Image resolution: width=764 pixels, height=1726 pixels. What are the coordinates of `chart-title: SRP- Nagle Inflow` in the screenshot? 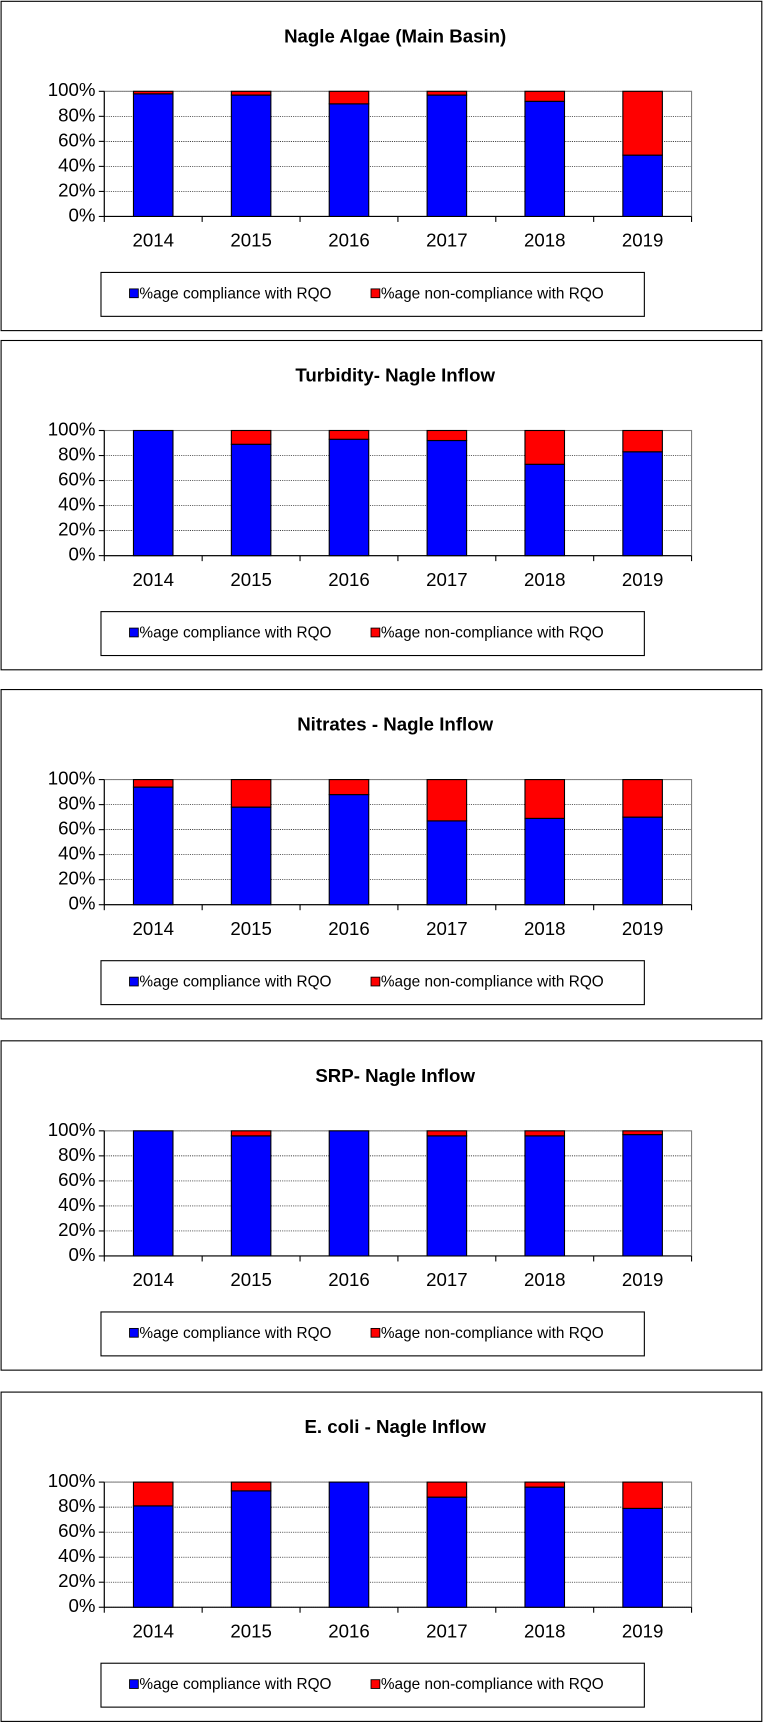 It's located at (395, 1075).